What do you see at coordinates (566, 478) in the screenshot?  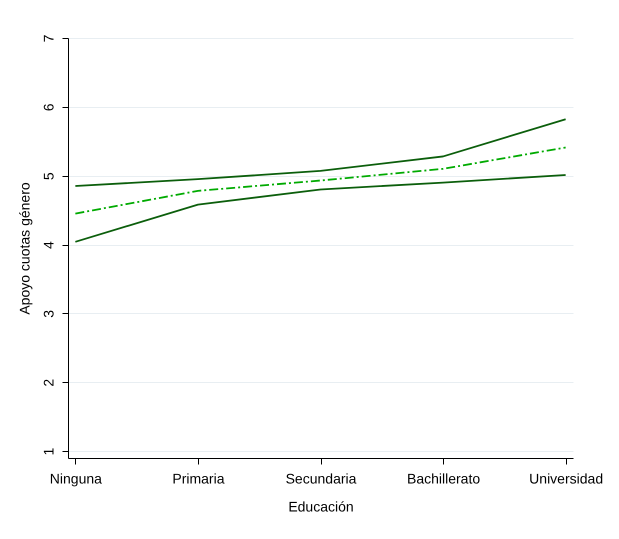 I see `x-tick-label: Universidad` at bounding box center [566, 478].